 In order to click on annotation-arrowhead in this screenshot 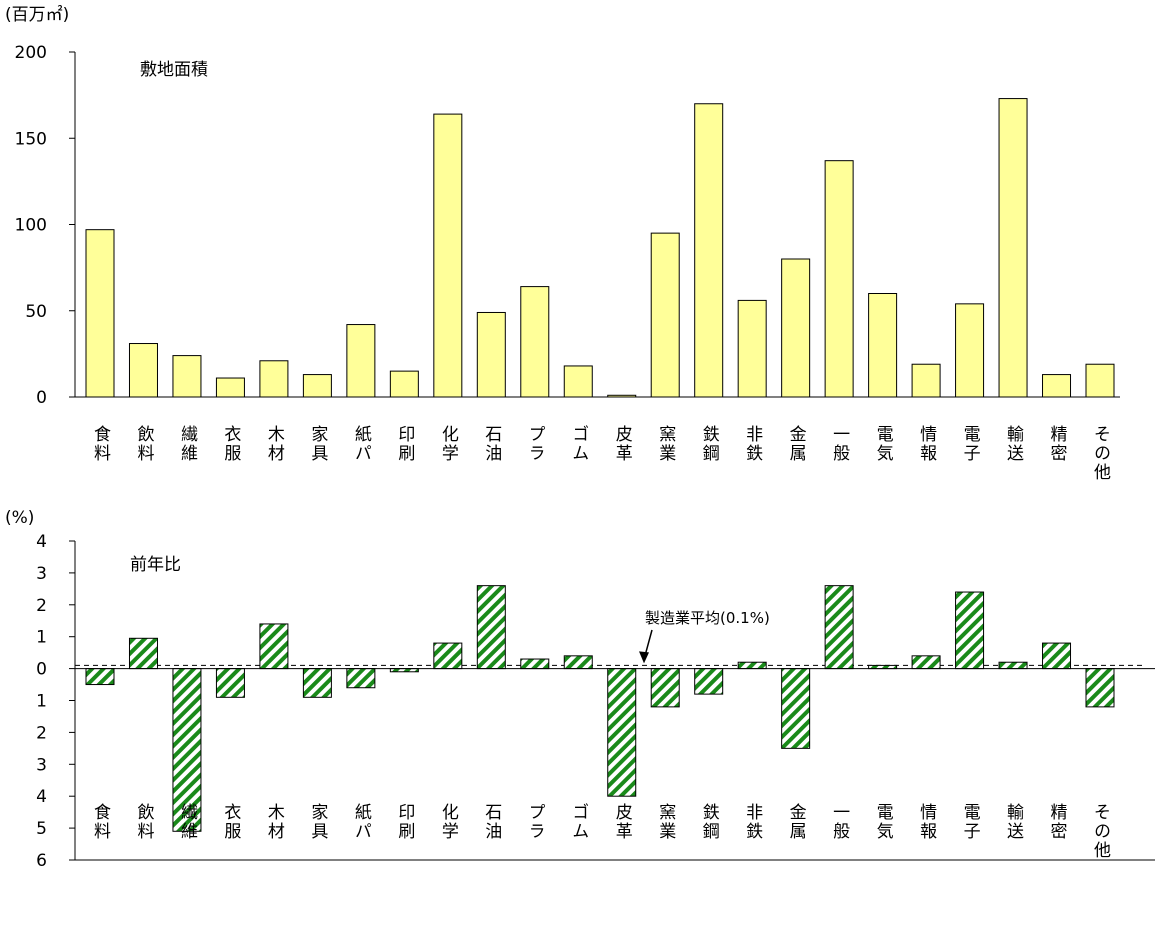, I will do `click(644, 657)`.